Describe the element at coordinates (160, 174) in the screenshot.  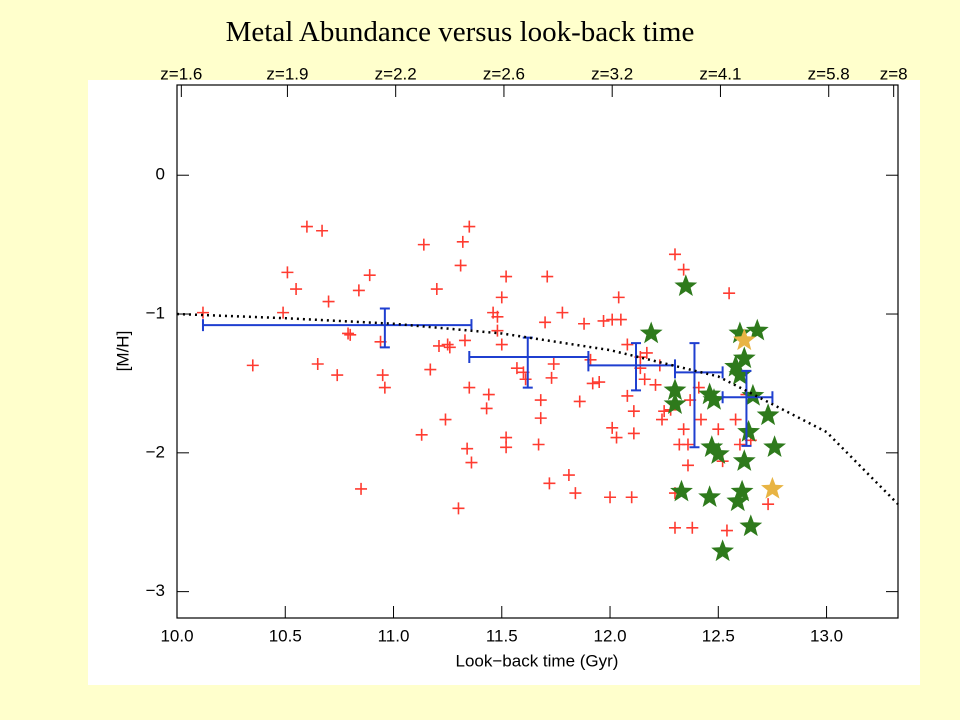
I see `y-tick-label: 0` at that location.